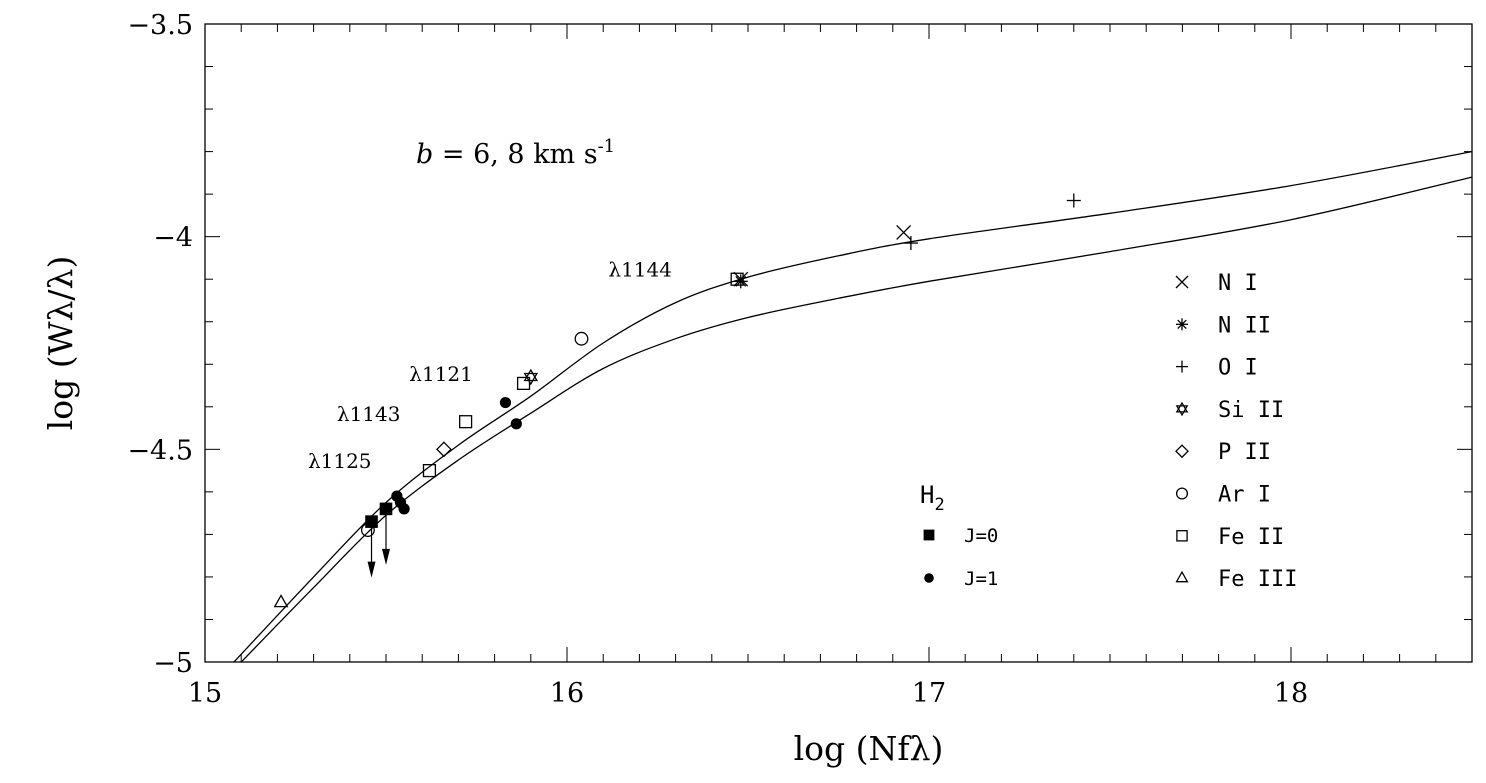  Describe the element at coordinates (160, 450) in the screenshot. I see `y-tick-label: −4.5` at that location.